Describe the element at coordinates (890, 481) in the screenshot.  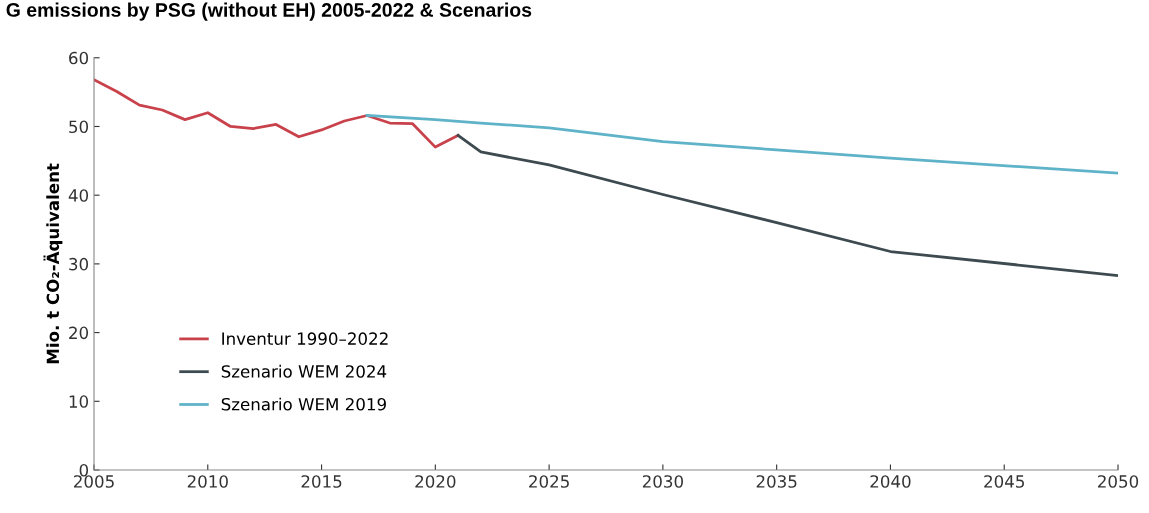
I see `x-tick-label: 2040` at that location.